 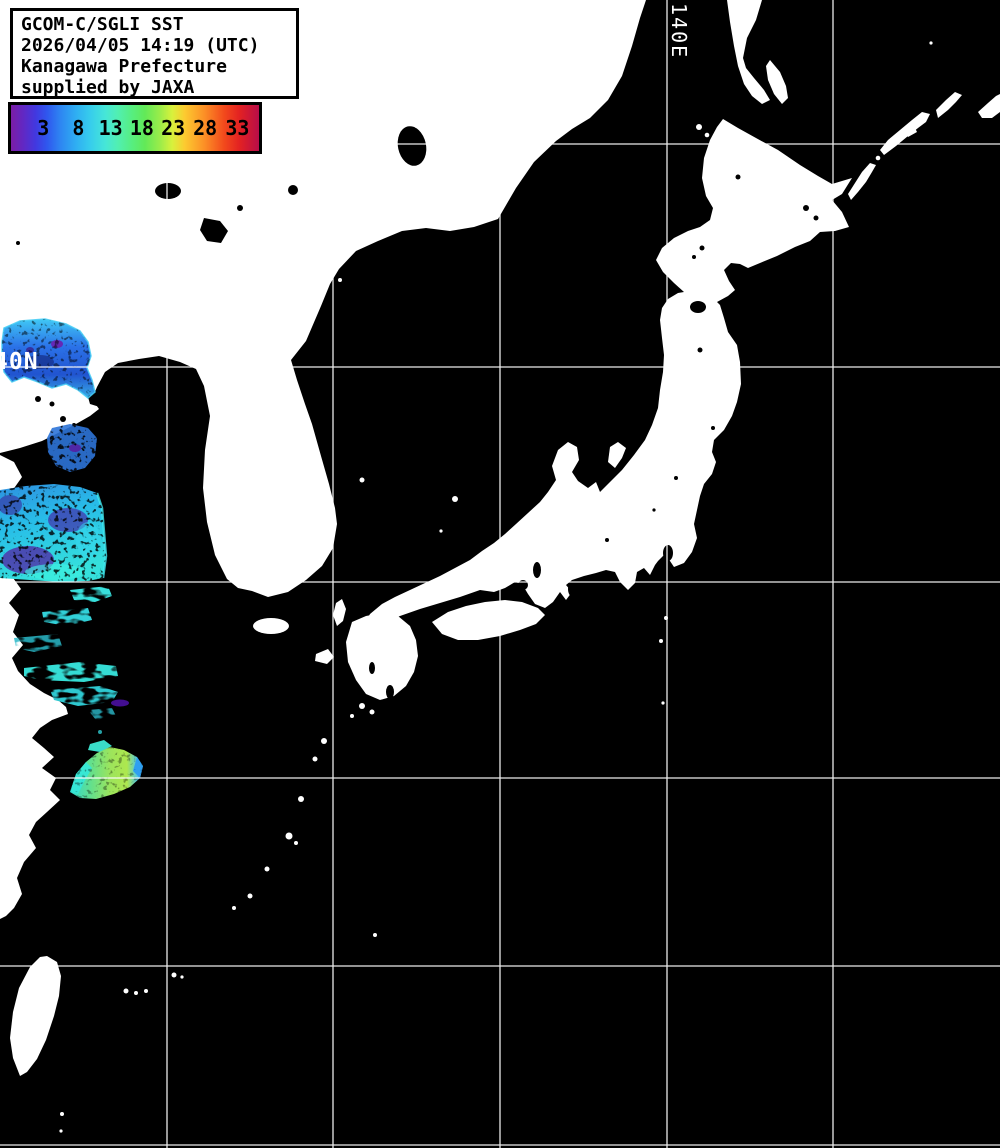 What do you see at coordinates (205, 128) in the screenshot?
I see `colorbar-tick: 28` at bounding box center [205, 128].